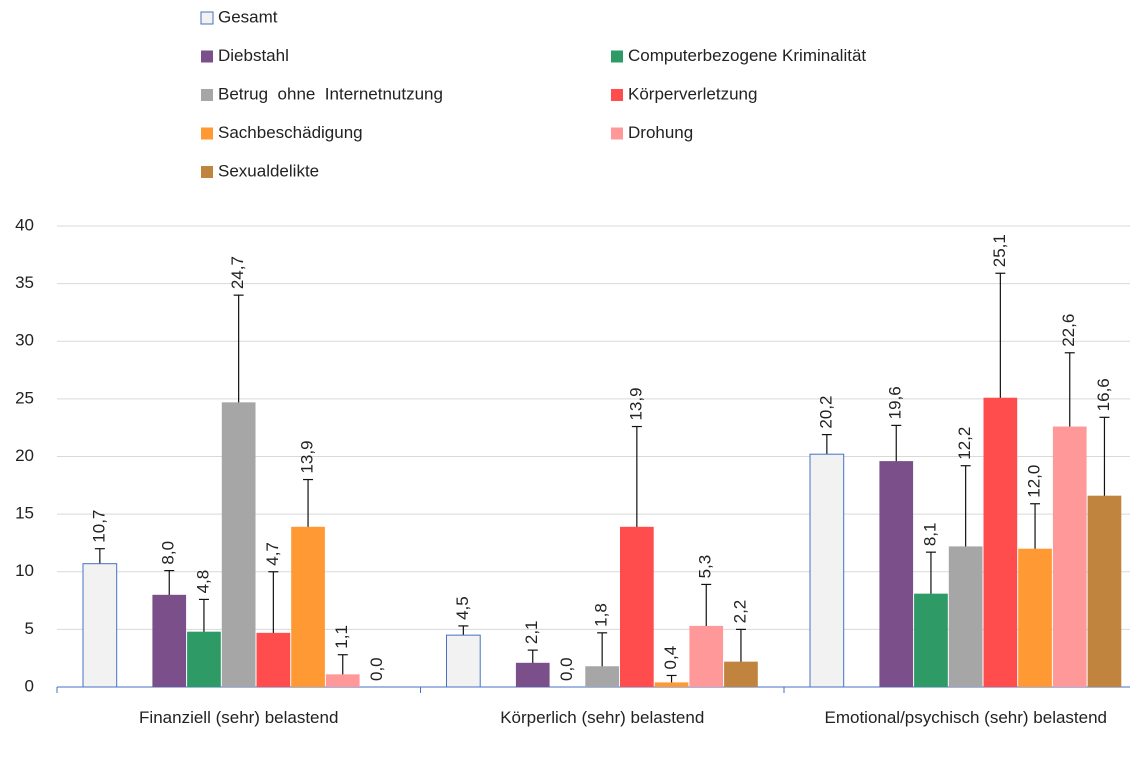 Image resolution: width=1142 pixels, height=757 pixels. Describe the element at coordinates (692, 93) in the screenshot. I see `legend-label: Körperverletzung` at that location.